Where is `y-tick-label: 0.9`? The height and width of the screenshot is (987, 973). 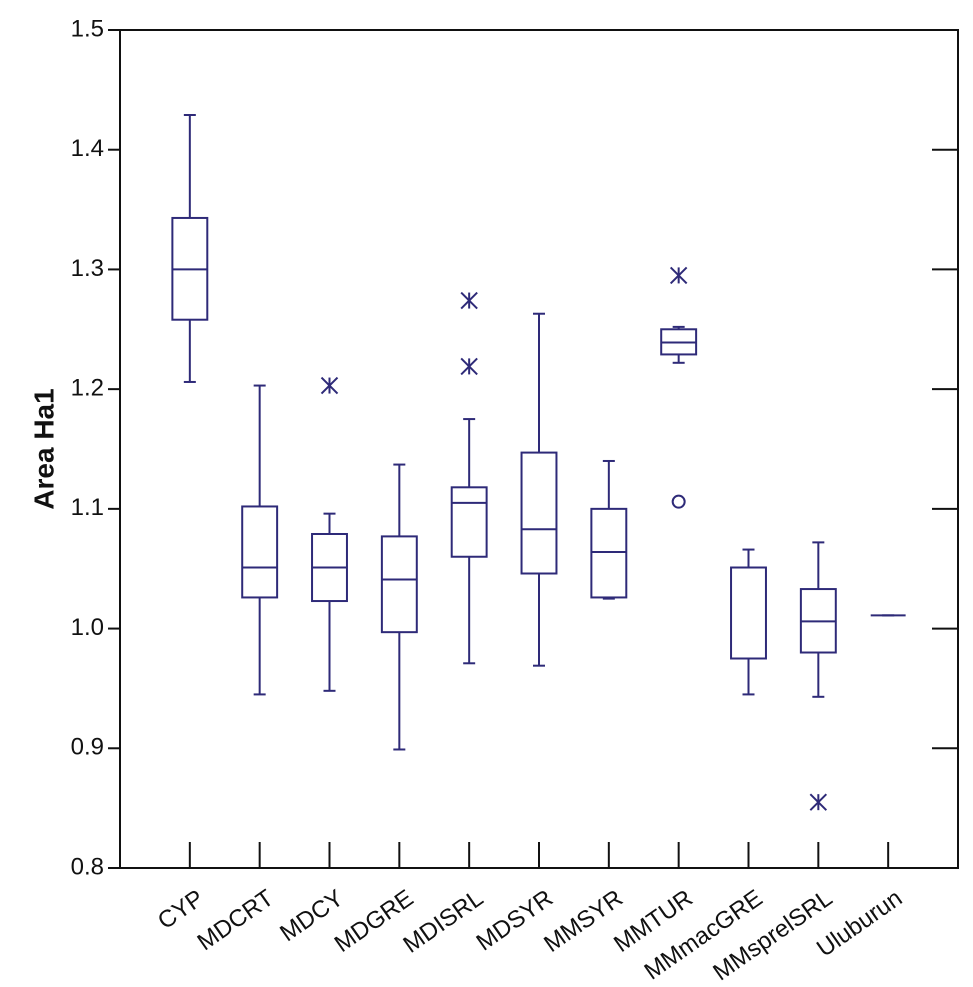 y-tick-label: 0.9 is located at coordinates (87, 747).